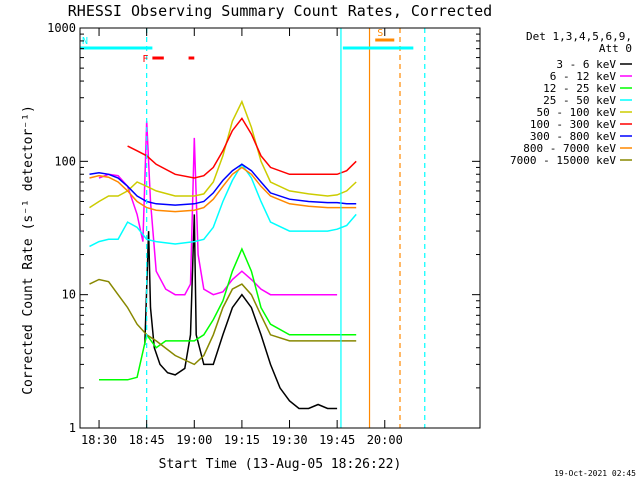 The width and height of the screenshot is (640, 480). I want to click on legend-entry-7: 800 - 7000 keV, so click(569, 148).